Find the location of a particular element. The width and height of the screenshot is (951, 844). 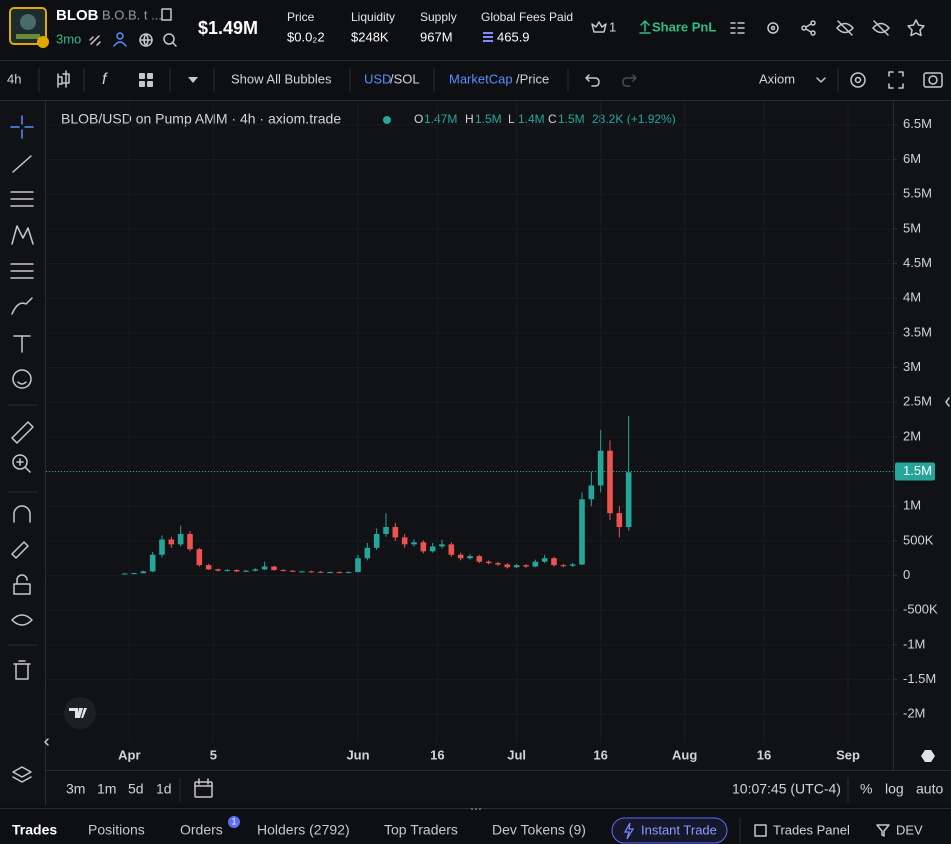

tab: Orders is located at coordinates (201, 830).